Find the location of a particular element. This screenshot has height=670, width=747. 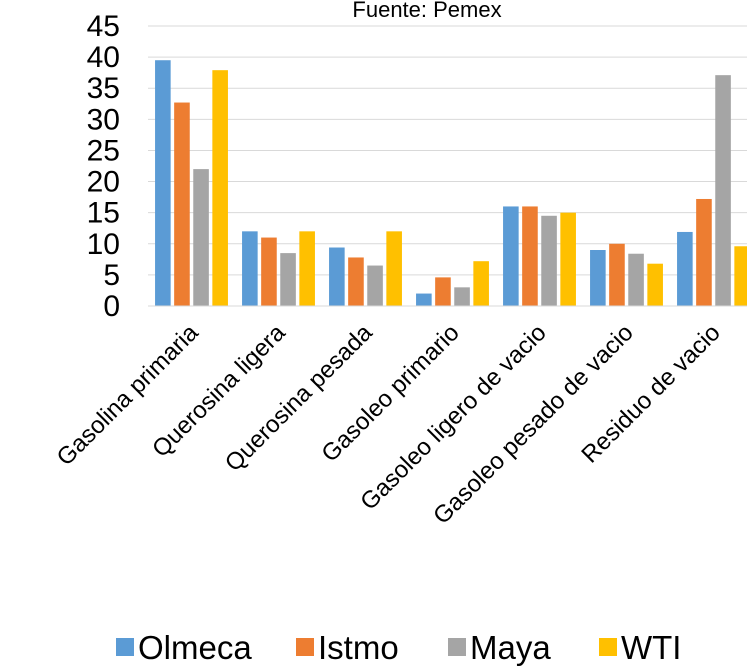

y-tick-label: 40 is located at coordinates (103, 57).